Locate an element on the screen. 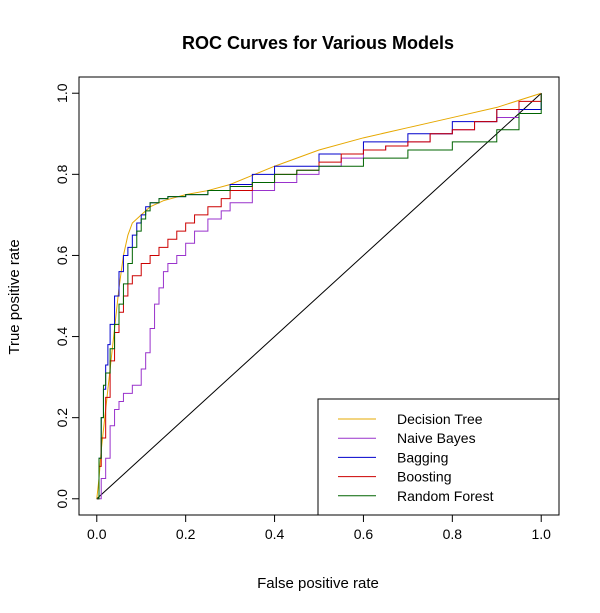  legend-label-bagging: Bagging is located at coordinates (422, 457).